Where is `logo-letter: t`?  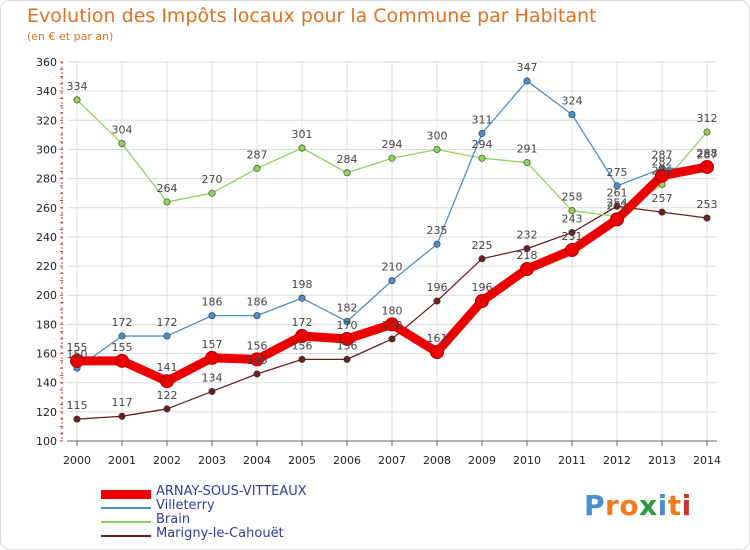
logo-letter: t is located at coordinates (674, 505).